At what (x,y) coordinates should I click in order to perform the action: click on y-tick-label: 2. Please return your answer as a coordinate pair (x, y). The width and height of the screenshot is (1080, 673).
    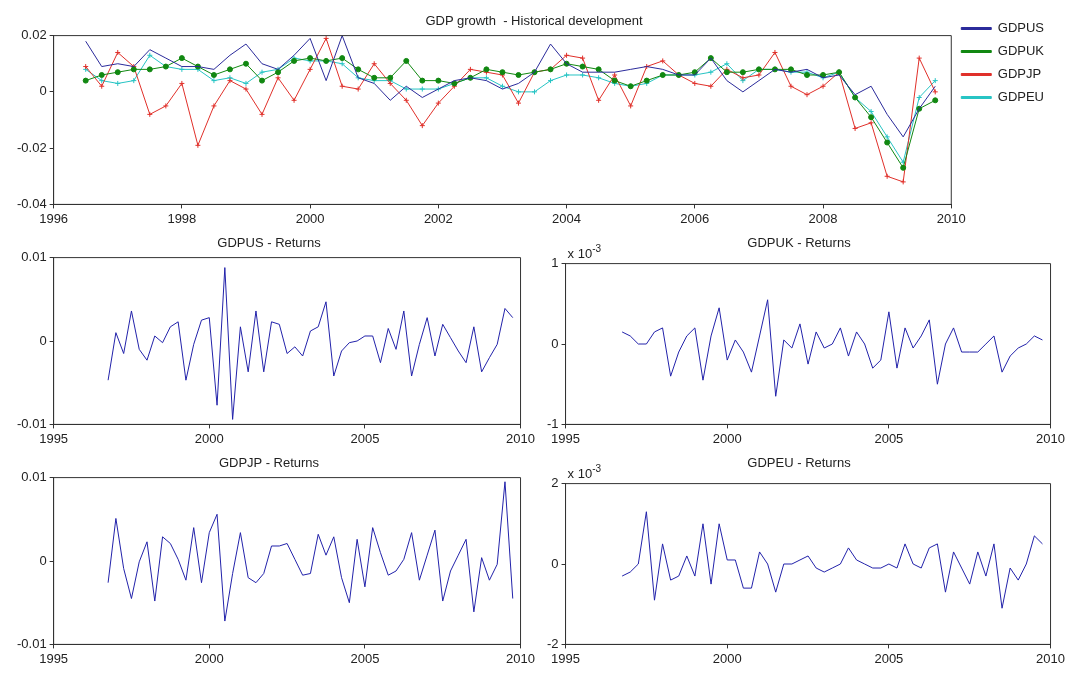
    Looking at the image, I should click on (555, 483).